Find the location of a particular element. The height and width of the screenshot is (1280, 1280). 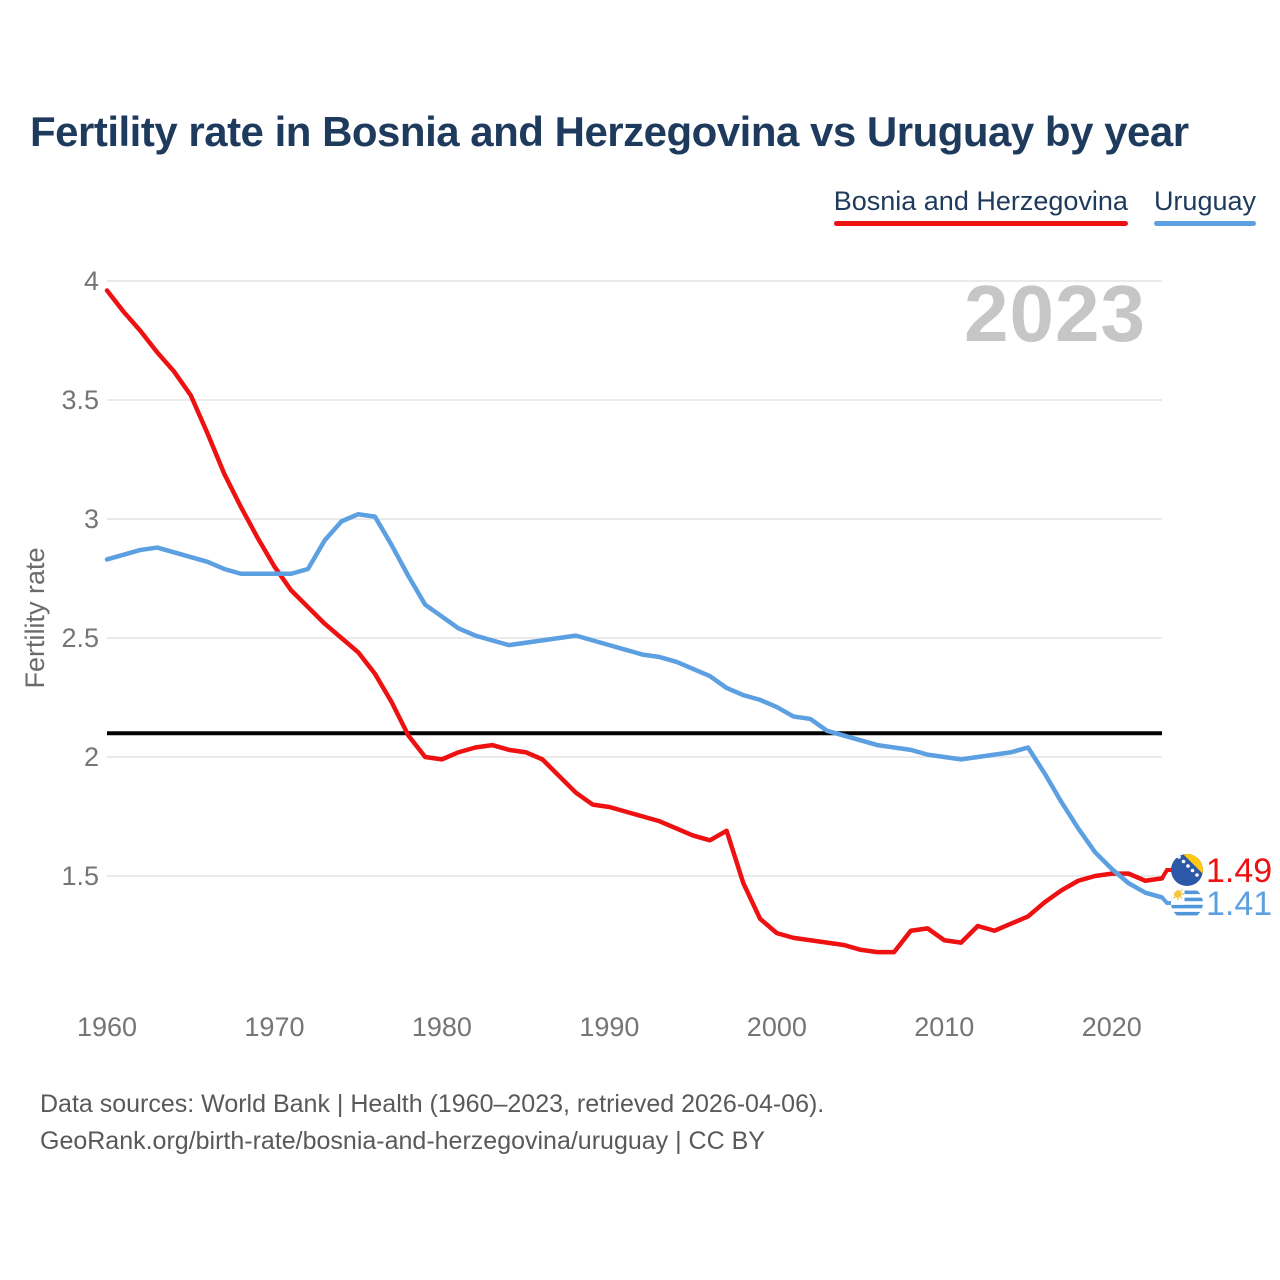

legend-item-uruguay: Uruguay is located at coordinates (1204, 206).